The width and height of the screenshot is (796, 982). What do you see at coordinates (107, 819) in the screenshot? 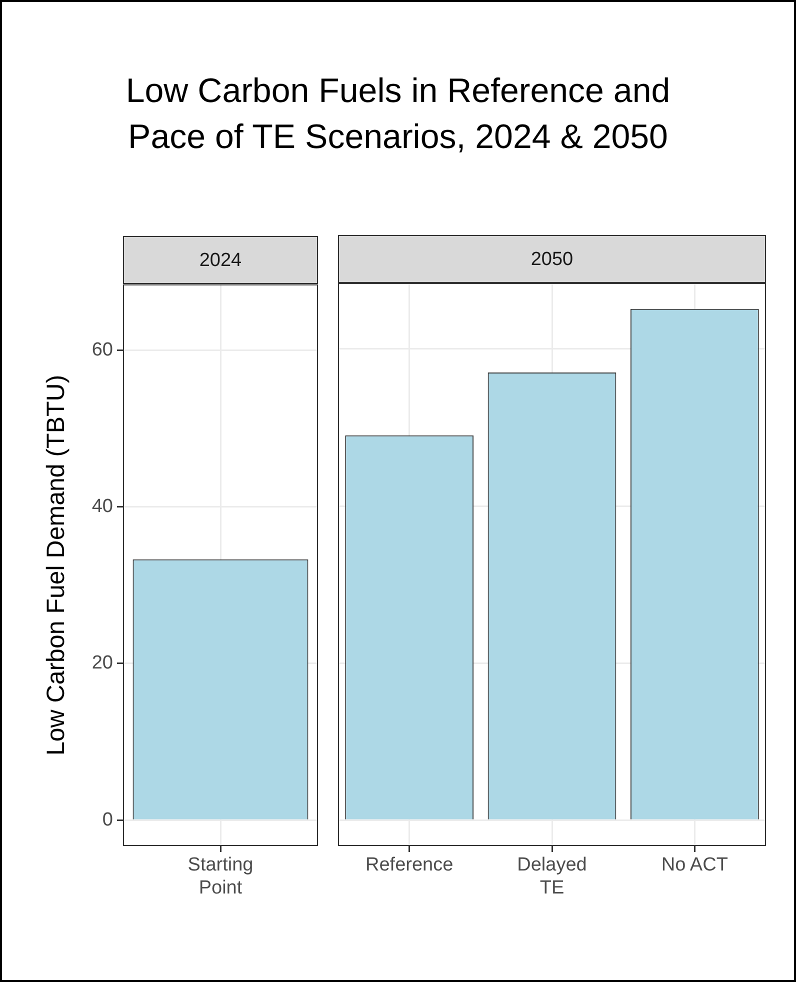
I see `y-tick-label: 0` at bounding box center [107, 819].